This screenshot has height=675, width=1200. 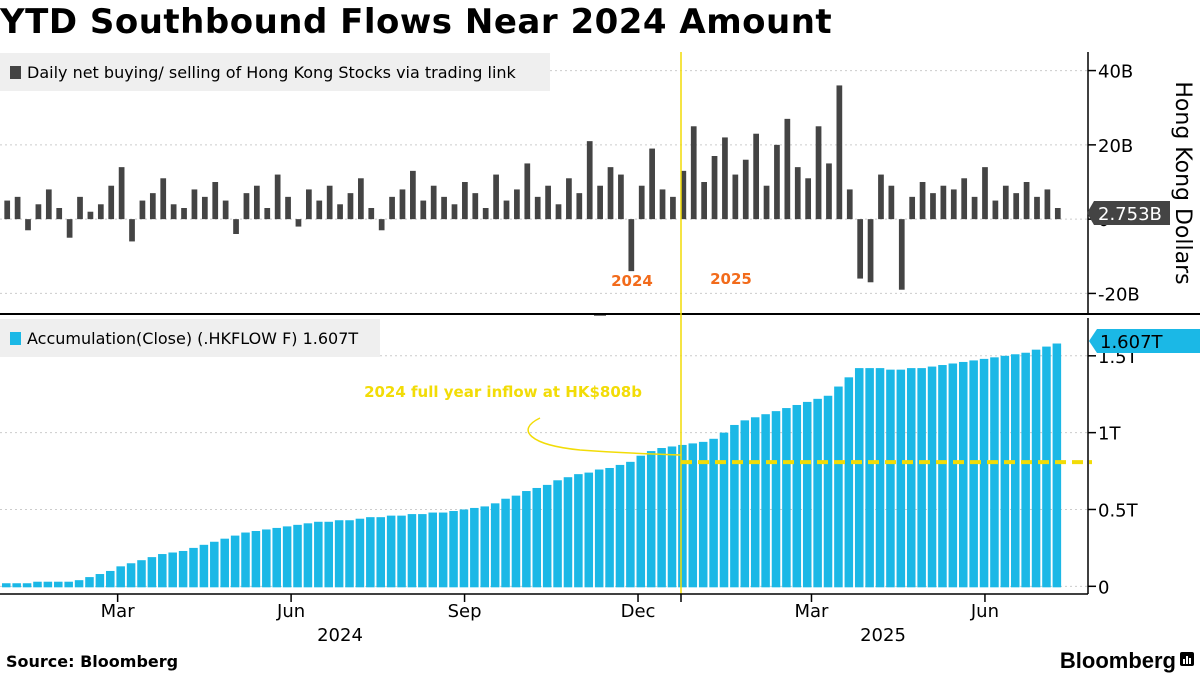 I want to click on annotation-connector, so click(x=604, y=436).